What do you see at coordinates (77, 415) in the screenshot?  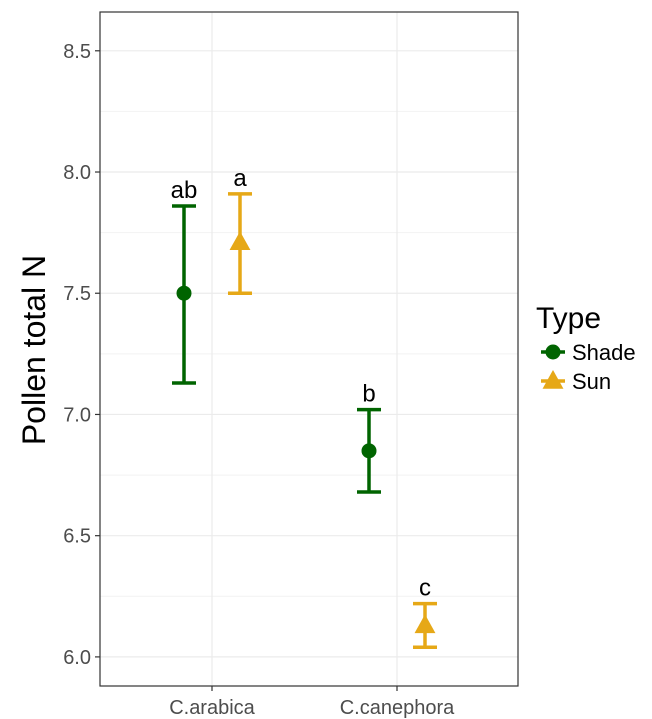 I see `y-tick-label: 7.0` at bounding box center [77, 415].